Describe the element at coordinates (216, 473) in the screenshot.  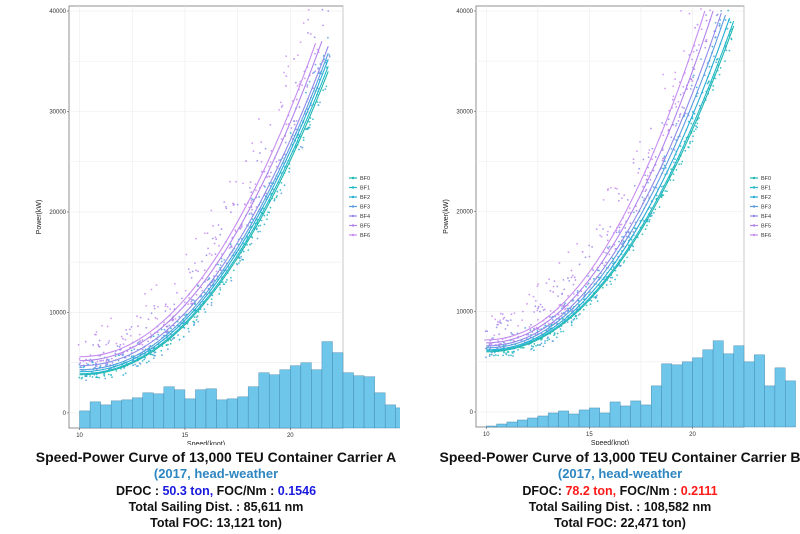
I see `chart-subtitle-a: (2017, head-weather` at that location.